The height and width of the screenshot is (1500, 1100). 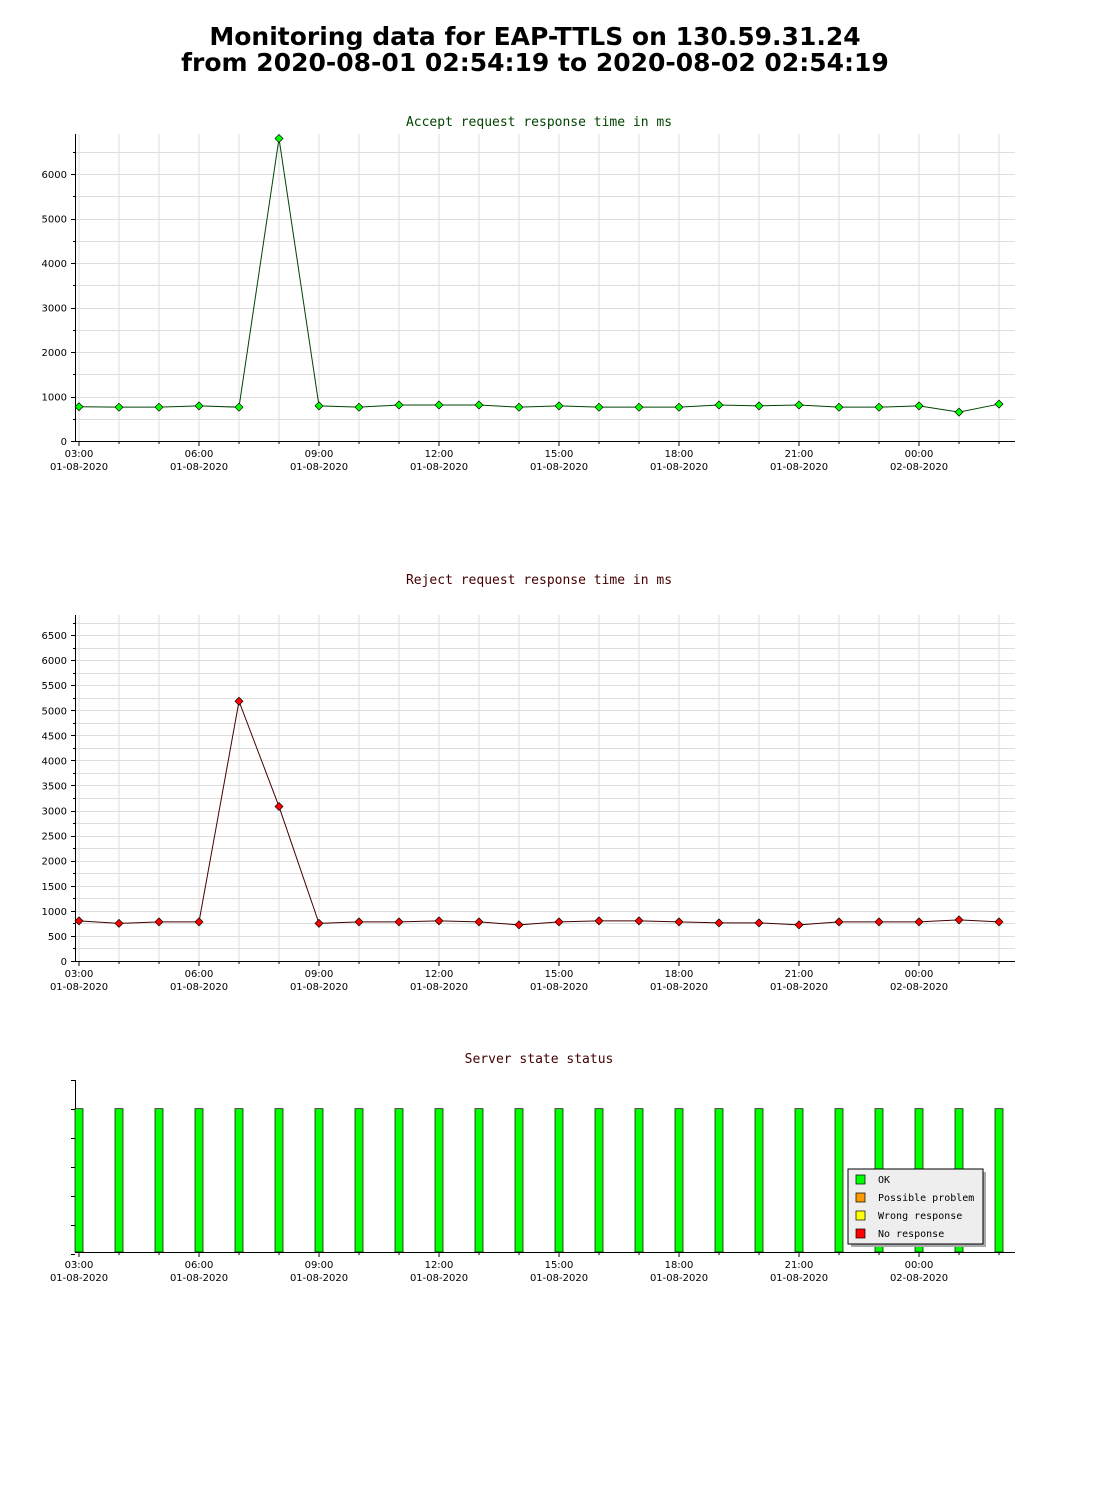 I want to click on reject-x-tick-time: 21:00, so click(x=799, y=974).